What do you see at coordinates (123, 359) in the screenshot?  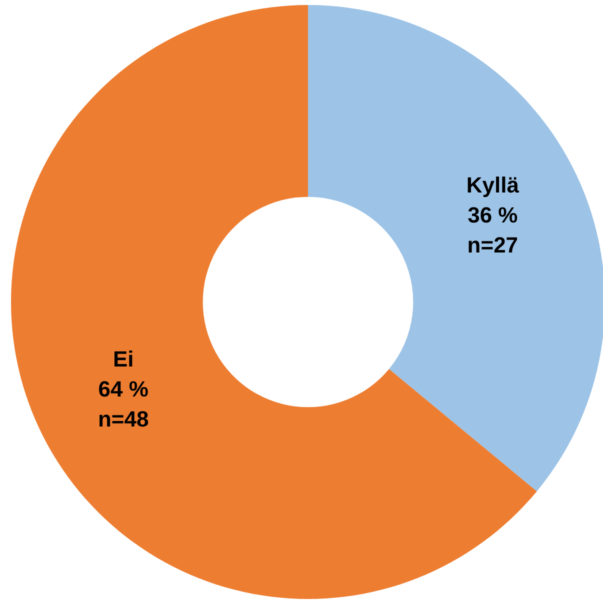 I see `slice-label: Ei` at bounding box center [123, 359].